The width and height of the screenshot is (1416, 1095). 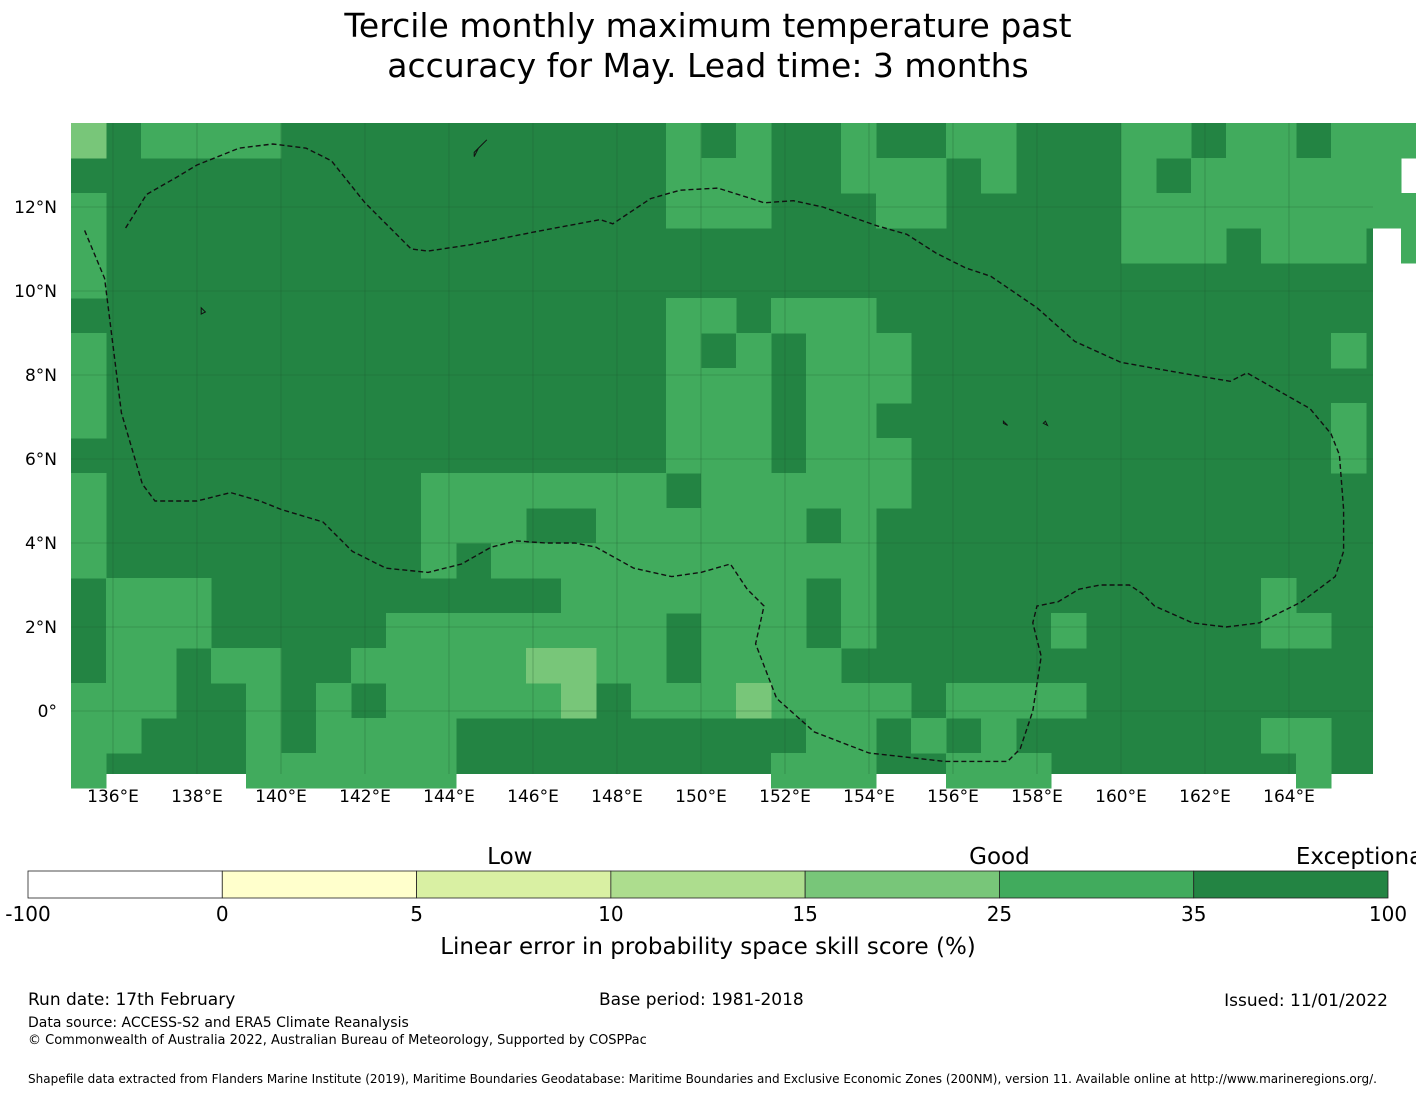 What do you see at coordinates (41, 628) in the screenshot?
I see `lat-tick-label: 2°N` at bounding box center [41, 628].